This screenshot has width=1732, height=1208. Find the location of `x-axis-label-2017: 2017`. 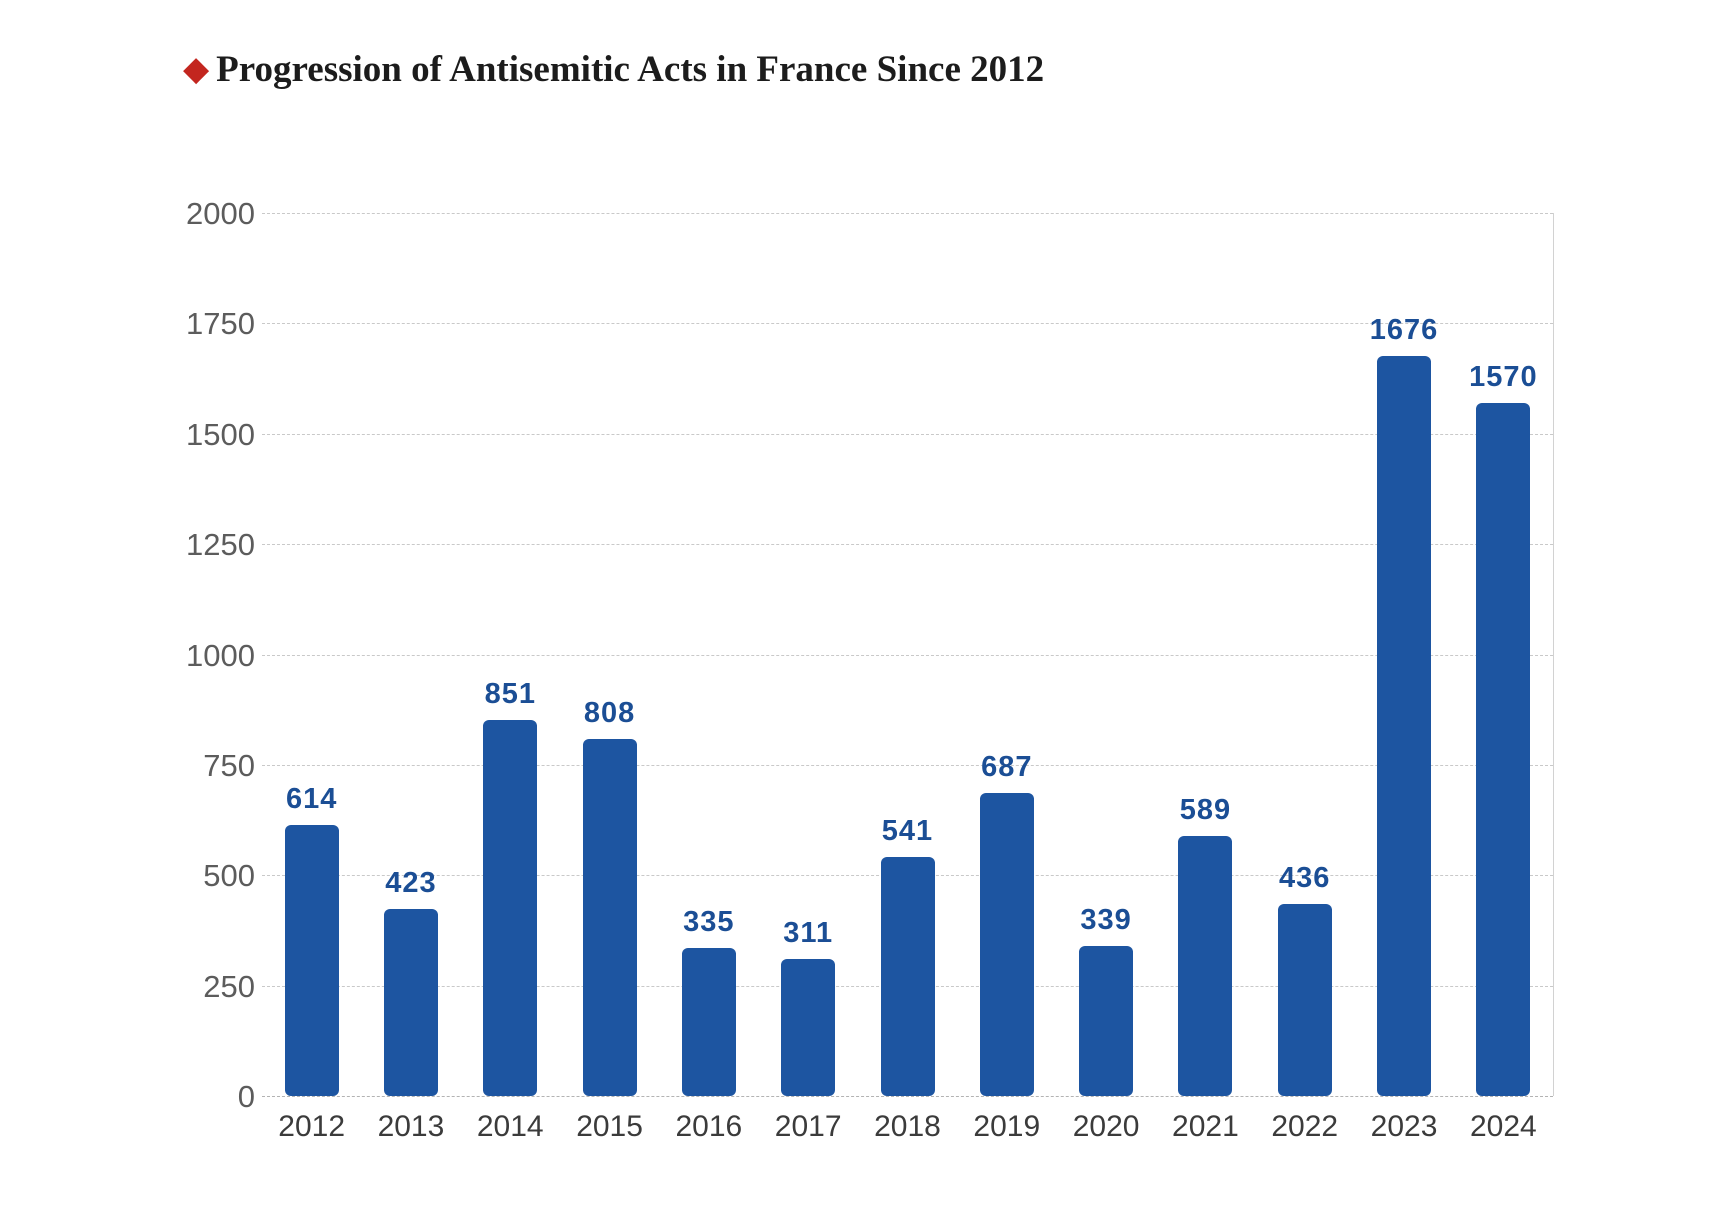

x-axis-label-2017: 2017 is located at coordinates (808, 1126).